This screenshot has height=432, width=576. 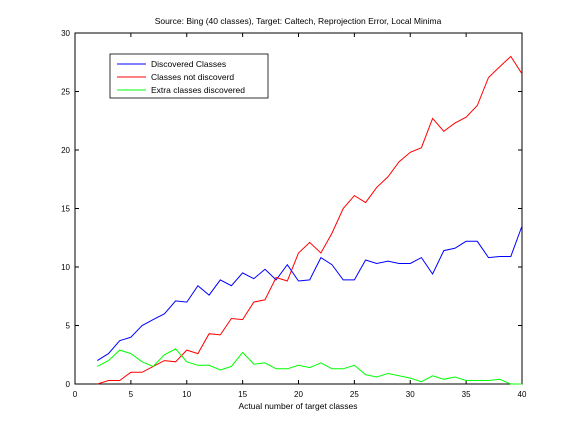 What do you see at coordinates (192, 77) in the screenshot?
I see `legend-label-2: Classes not discoverd` at bounding box center [192, 77].